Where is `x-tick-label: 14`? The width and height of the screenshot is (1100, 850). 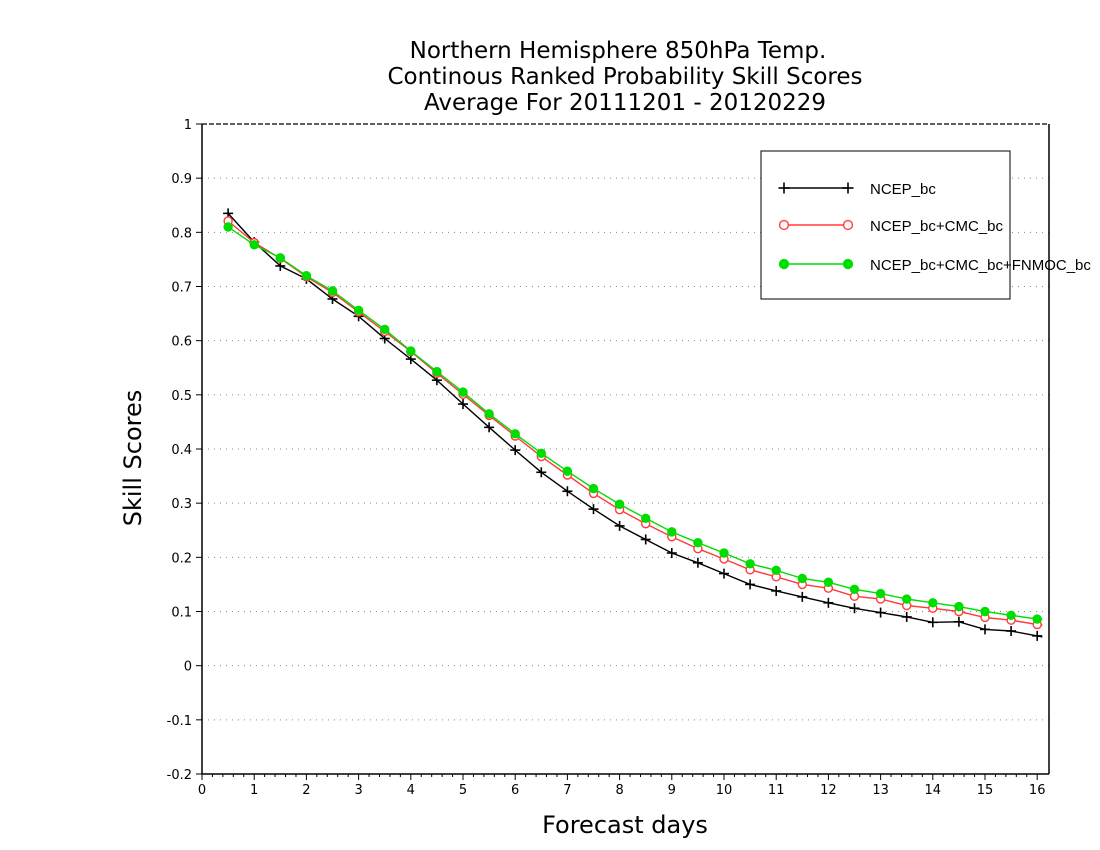
x-tick-label: 14 is located at coordinates (933, 790).